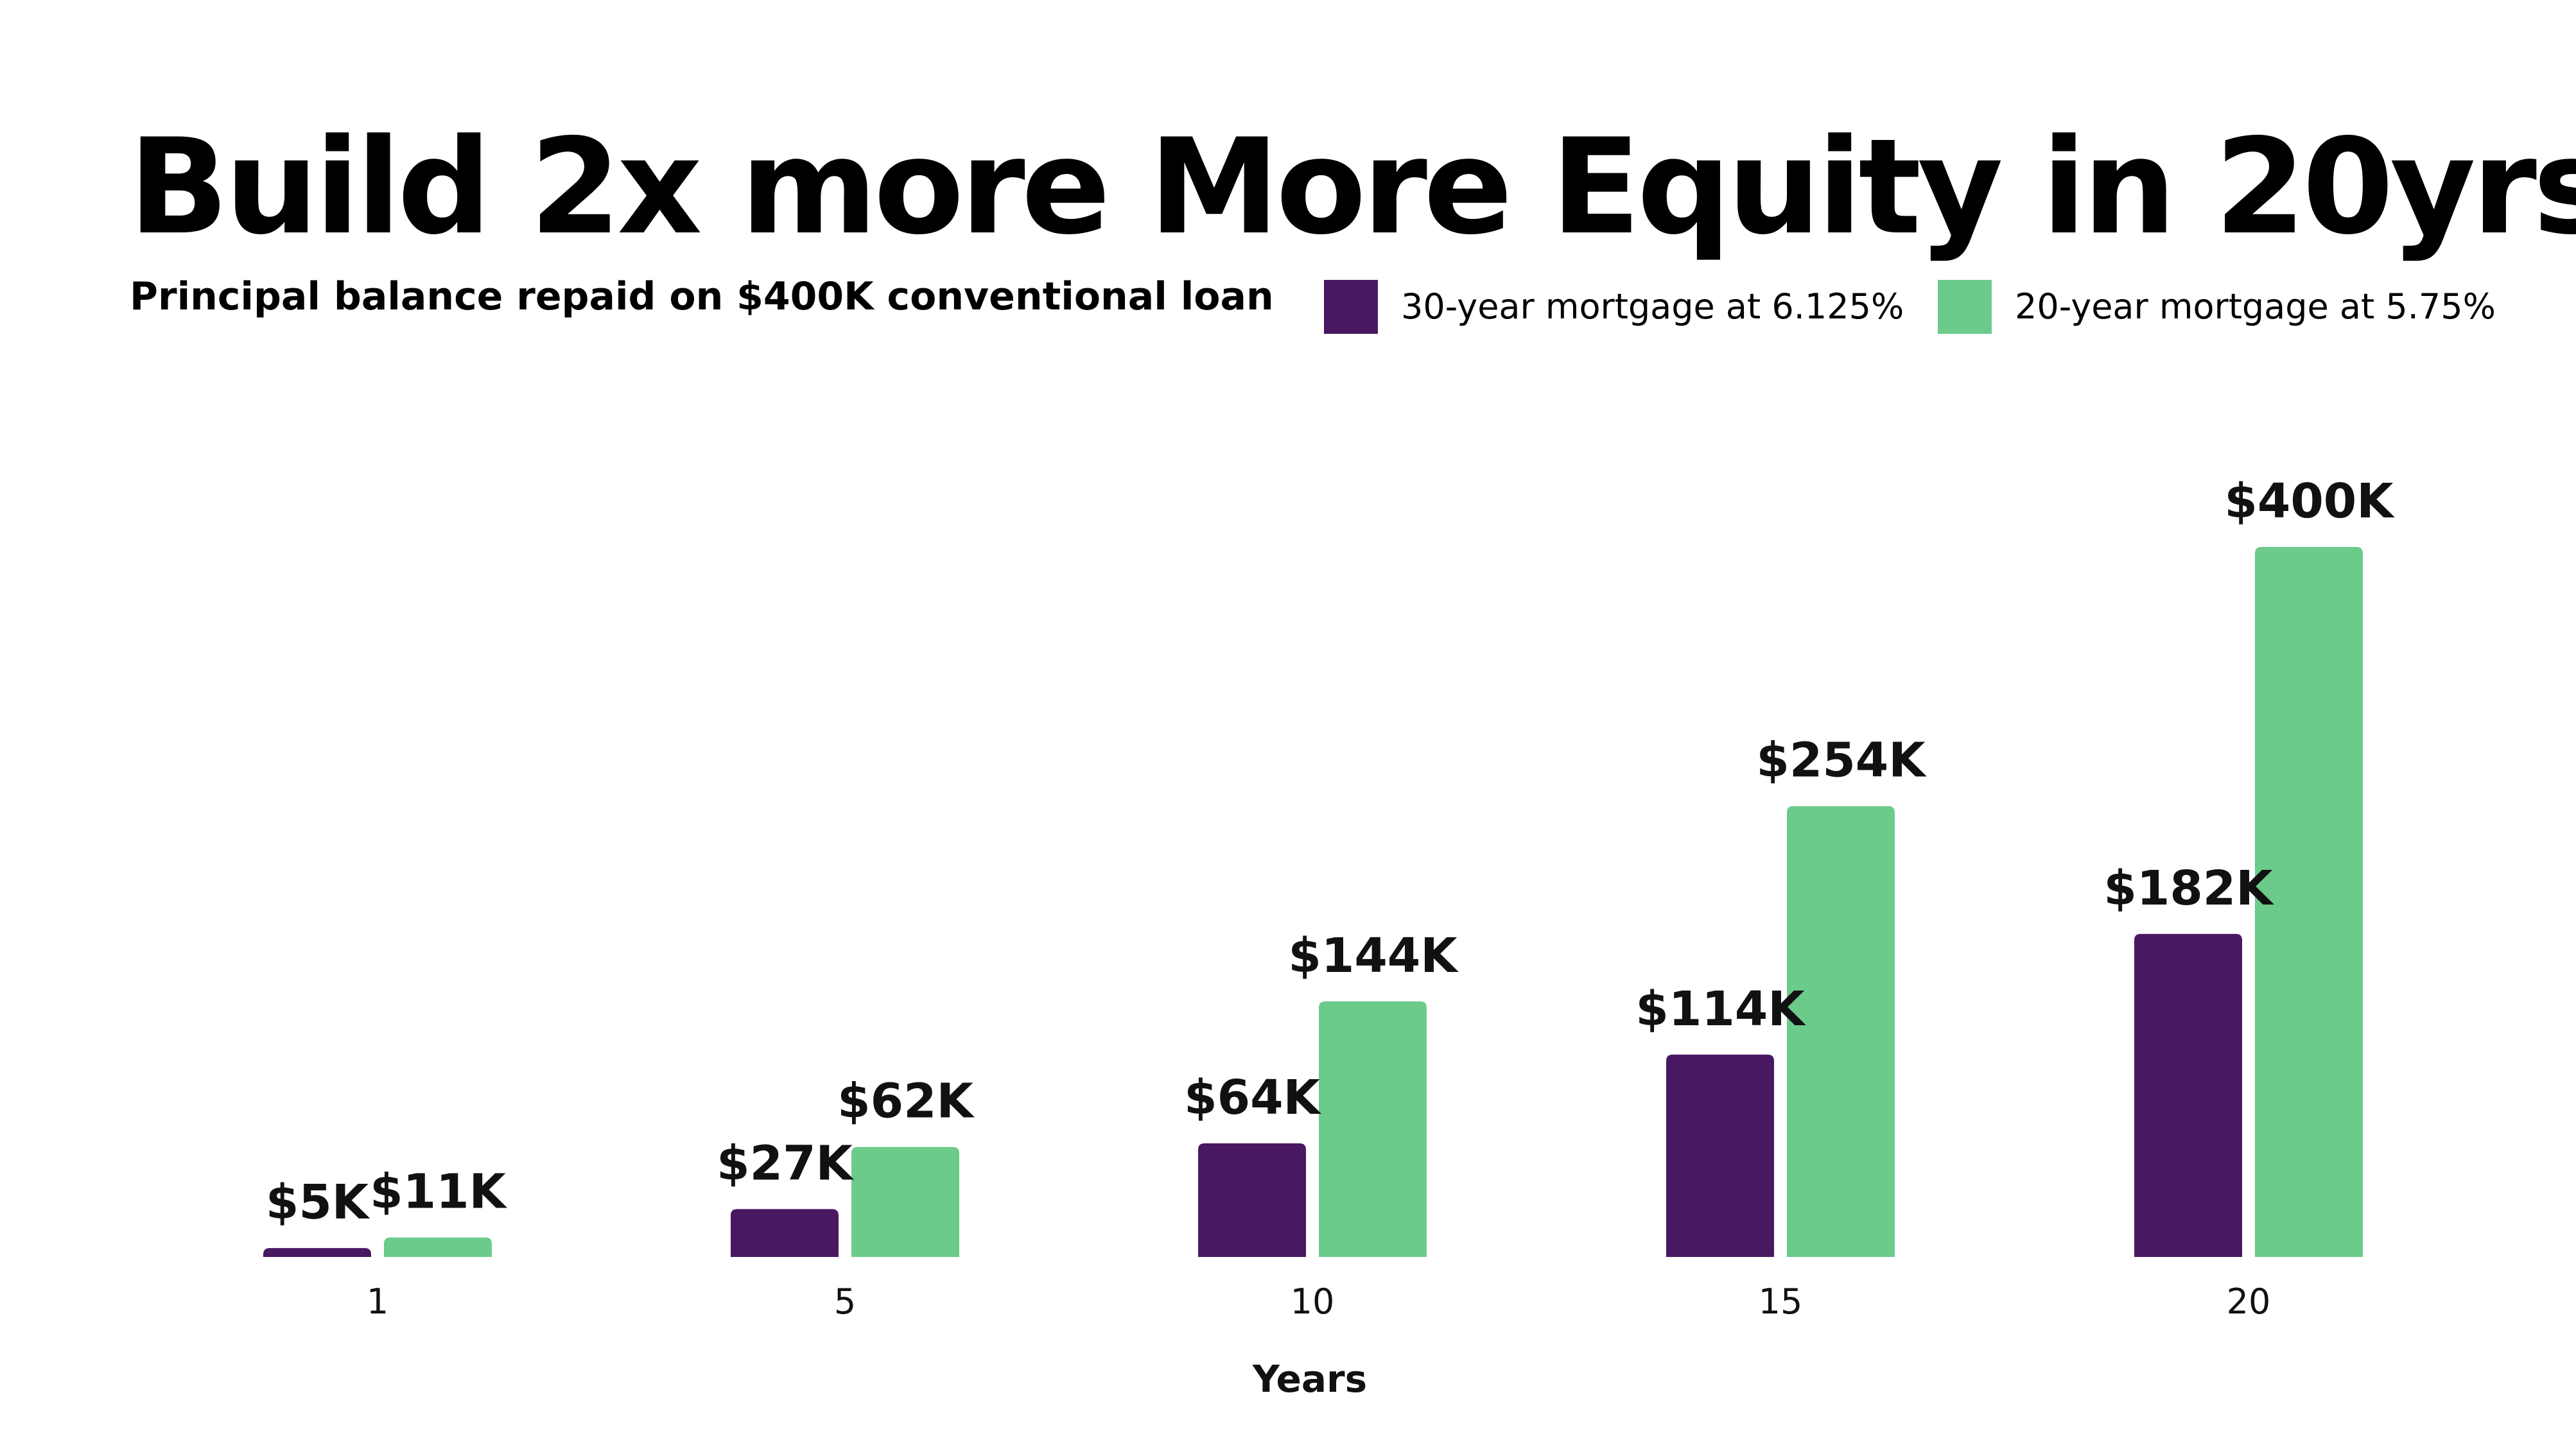 This screenshot has height=1447, width=2576. I want to click on tick-labels-layer: 1 5 10 15 20, so click(1319, 1301).